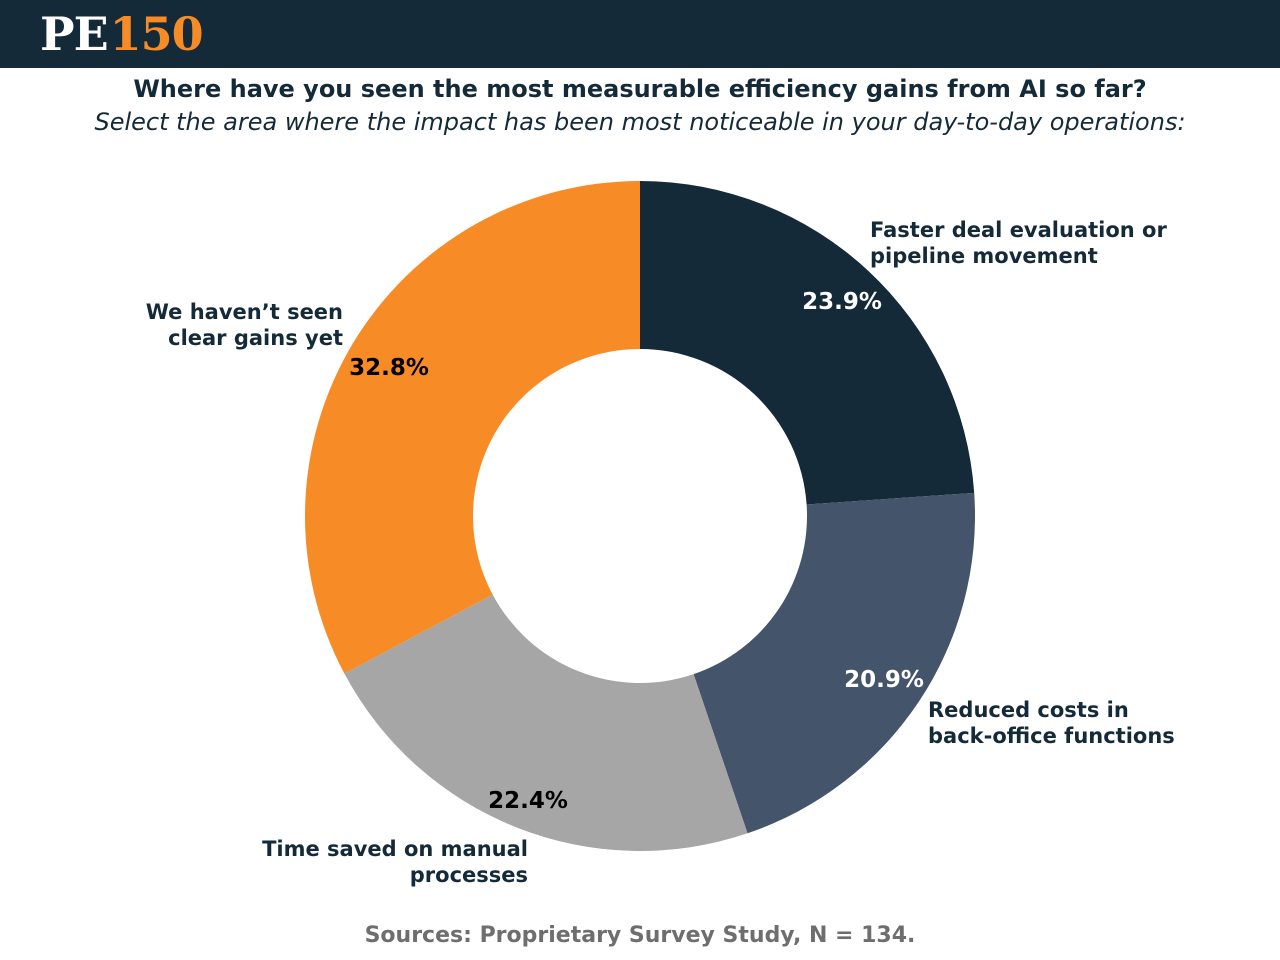  I want to click on brand-logo: PE150, so click(122, 34).